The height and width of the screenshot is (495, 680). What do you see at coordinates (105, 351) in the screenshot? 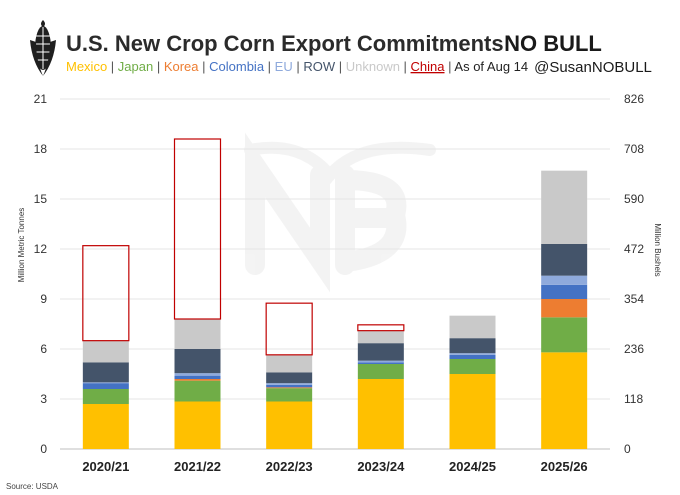
I see `bar-unknown-2020/21` at bounding box center [105, 351].